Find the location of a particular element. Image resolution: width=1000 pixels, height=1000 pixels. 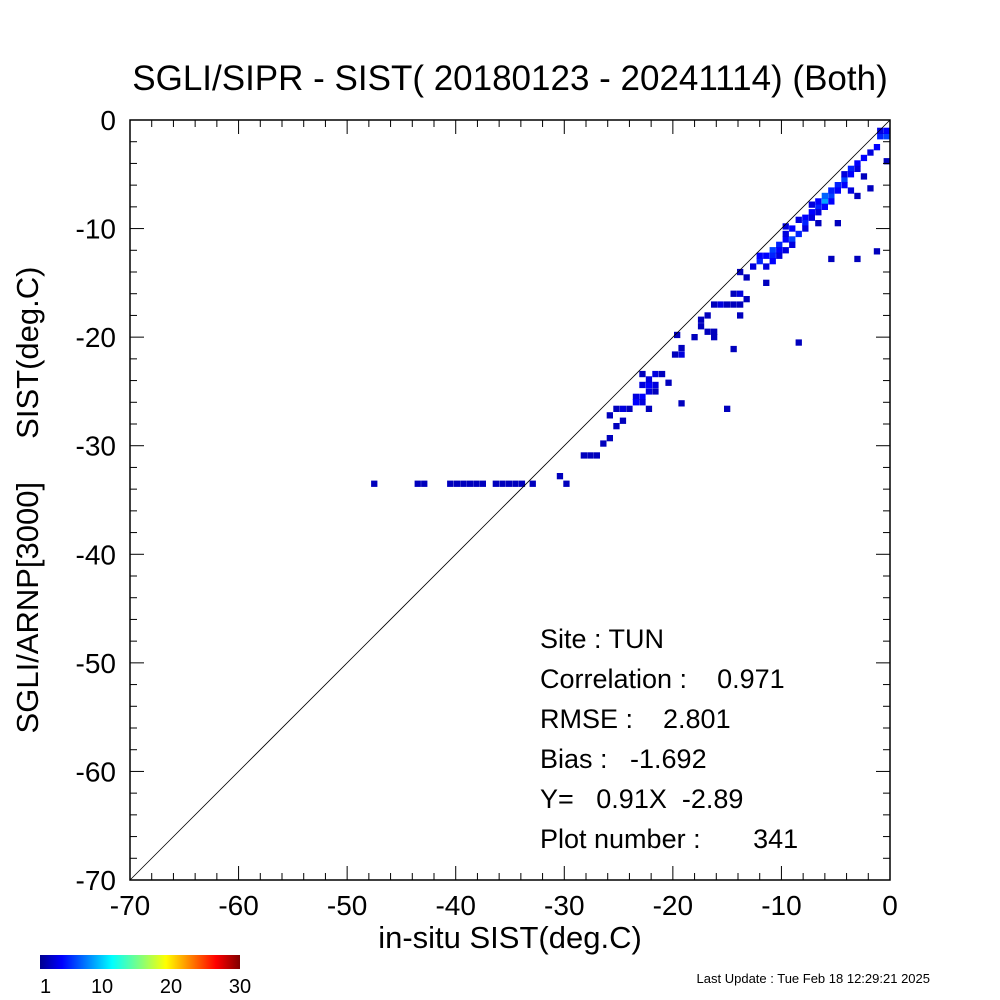

colorbar-tick-label: 1 is located at coordinates (45, 987).